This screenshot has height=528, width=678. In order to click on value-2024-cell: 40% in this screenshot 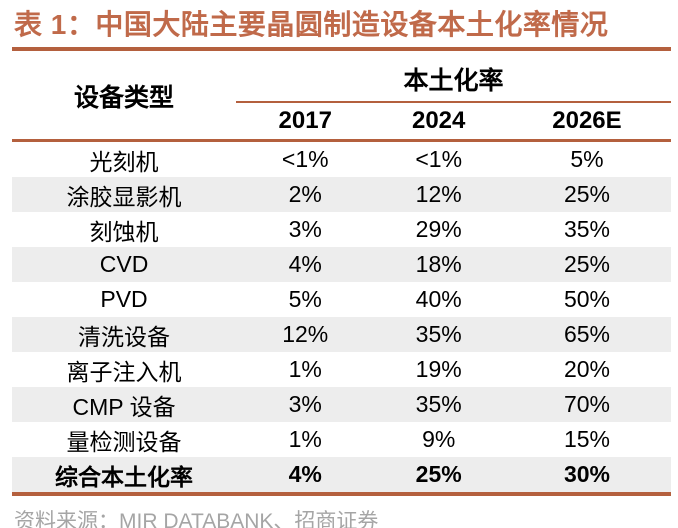, I will do `click(438, 299)`.